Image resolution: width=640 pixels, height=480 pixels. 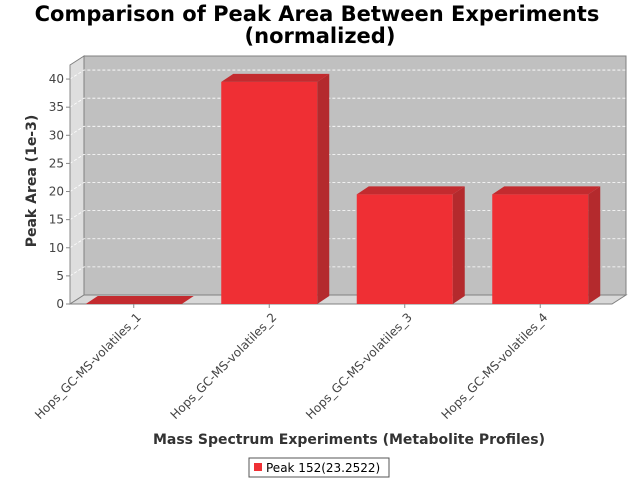 What do you see at coordinates (56, 79) in the screenshot?
I see `y-tick-label: 40` at bounding box center [56, 79].